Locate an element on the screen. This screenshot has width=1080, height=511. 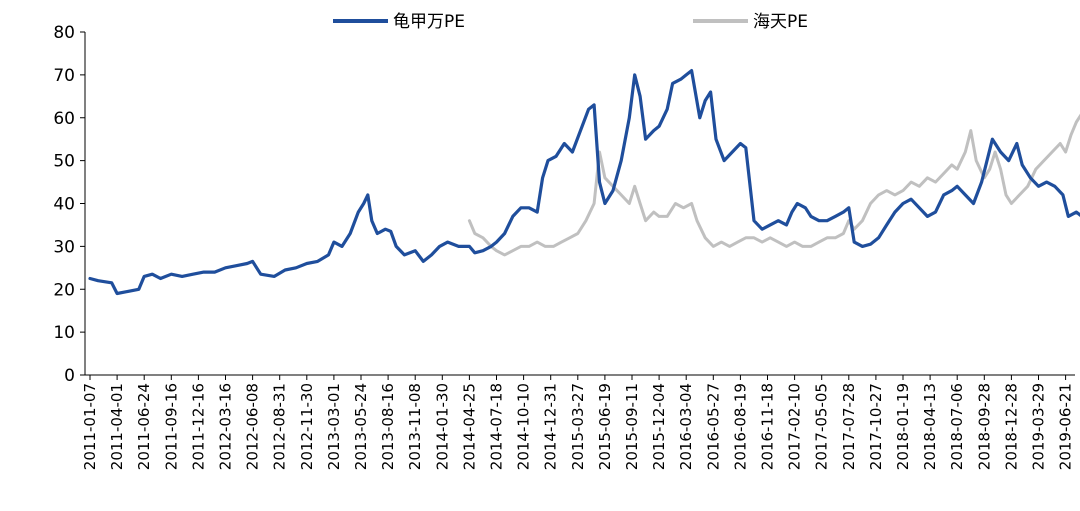
x-tick-label: 2013-11-08 is located at coordinates (415, 426).